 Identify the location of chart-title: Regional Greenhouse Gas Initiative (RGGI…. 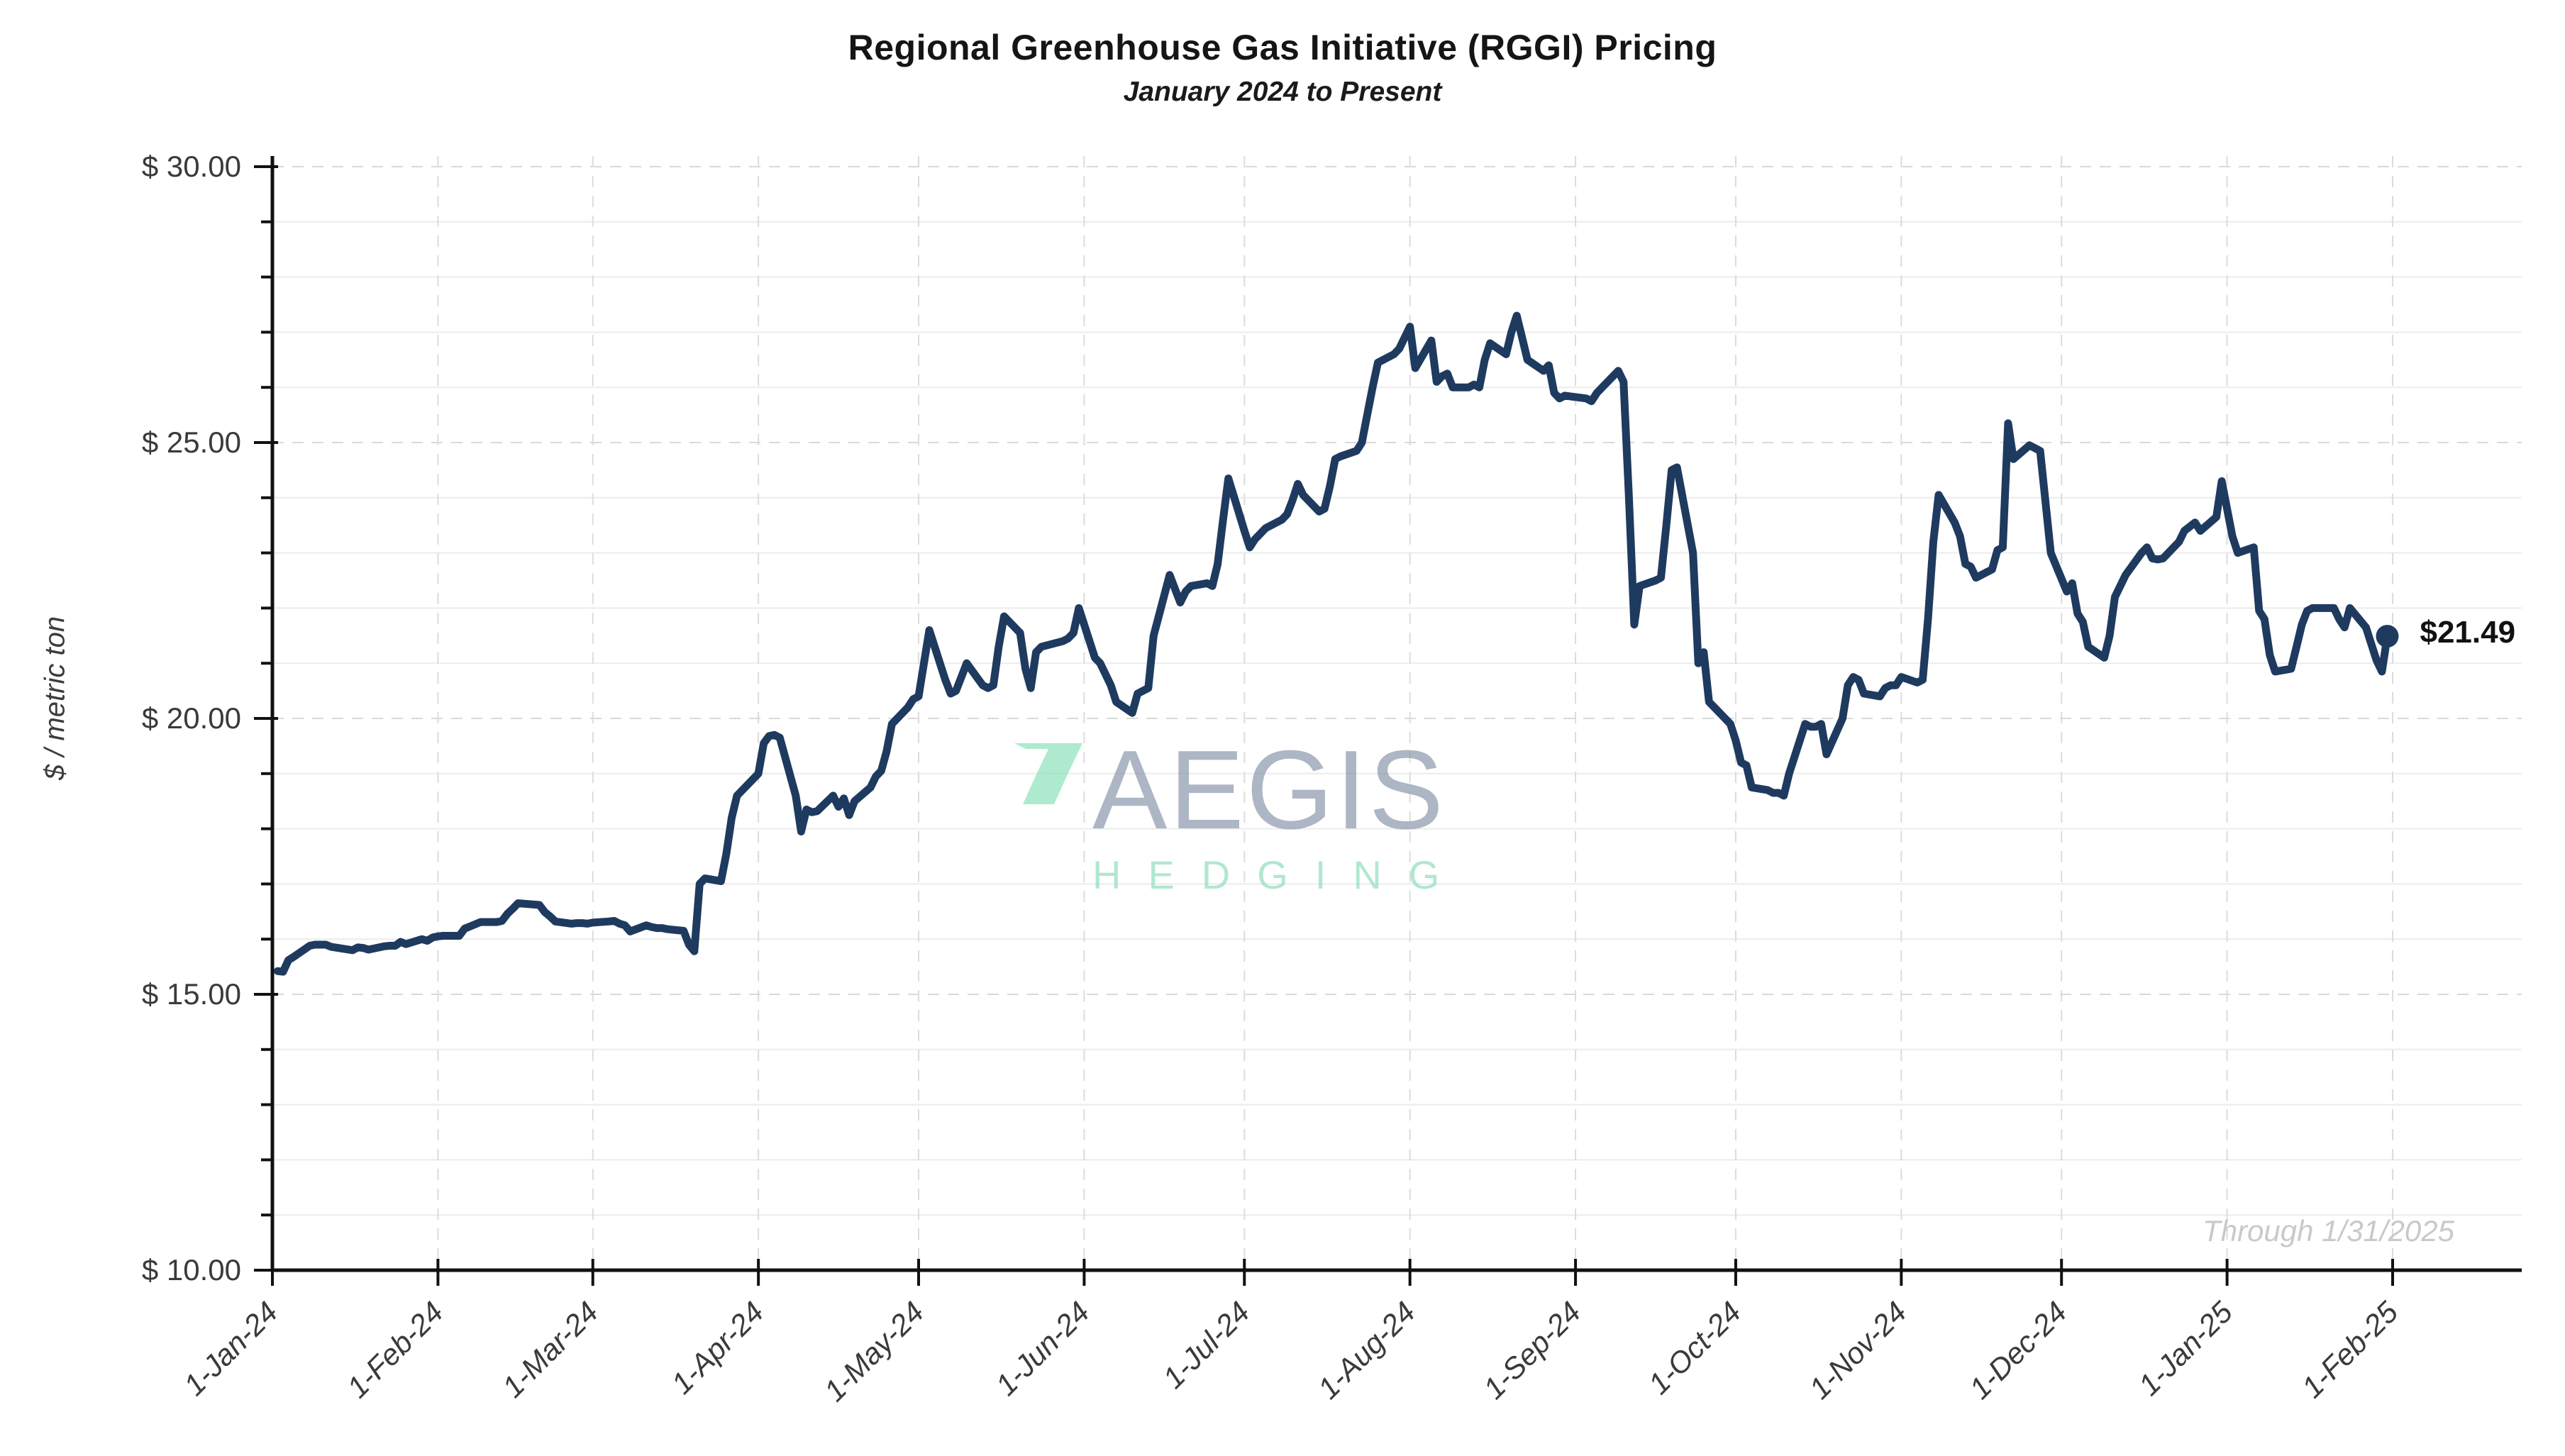
(1282, 47).